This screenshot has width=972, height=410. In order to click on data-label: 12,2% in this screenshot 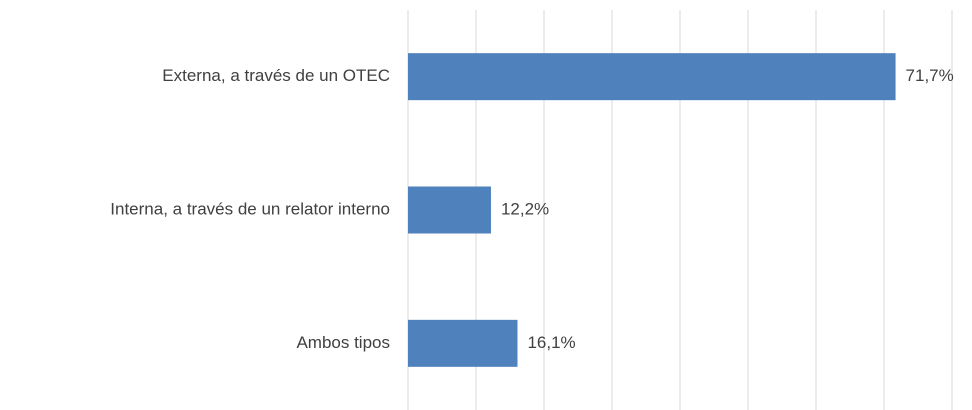, I will do `click(525, 208)`.